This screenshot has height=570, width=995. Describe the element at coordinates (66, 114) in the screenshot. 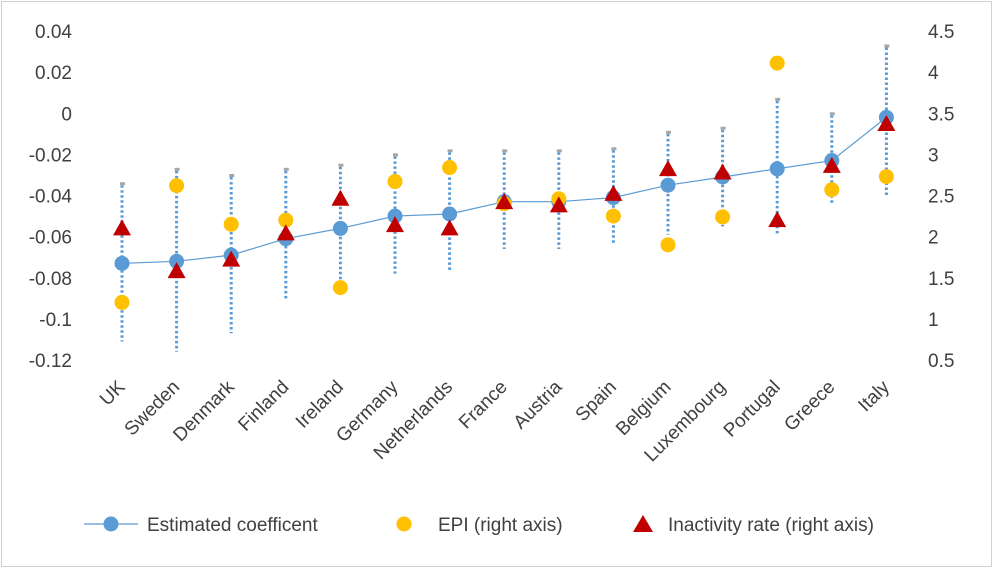

I see `left-tick-label: 0` at that location.